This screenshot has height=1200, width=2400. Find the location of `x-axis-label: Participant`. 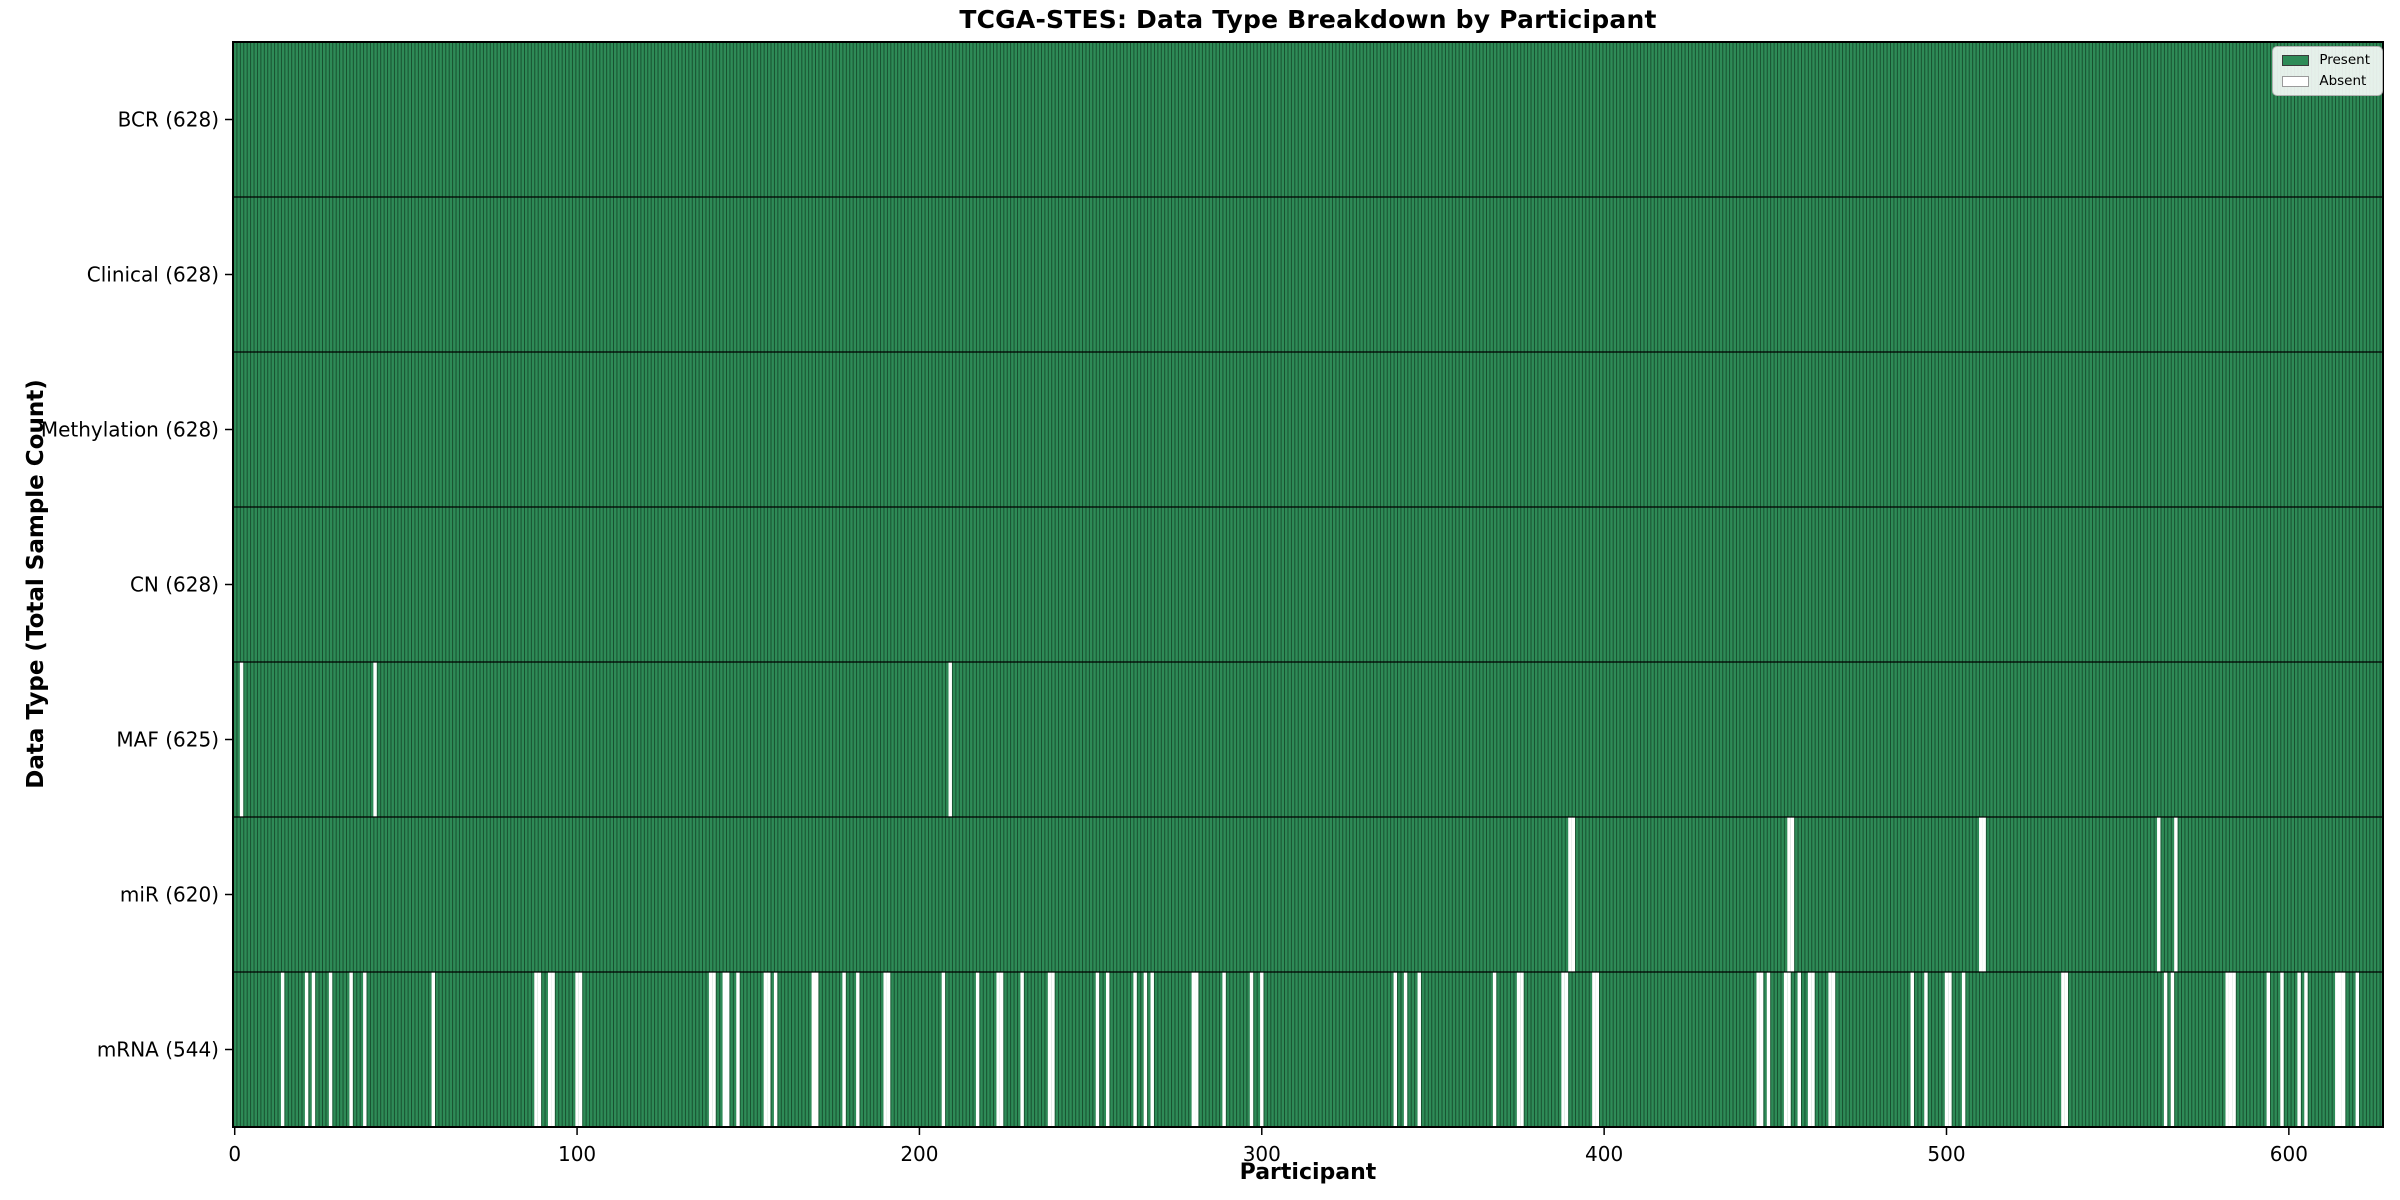

x-axis-label: Participant is located at coordinates (1308, 1172).